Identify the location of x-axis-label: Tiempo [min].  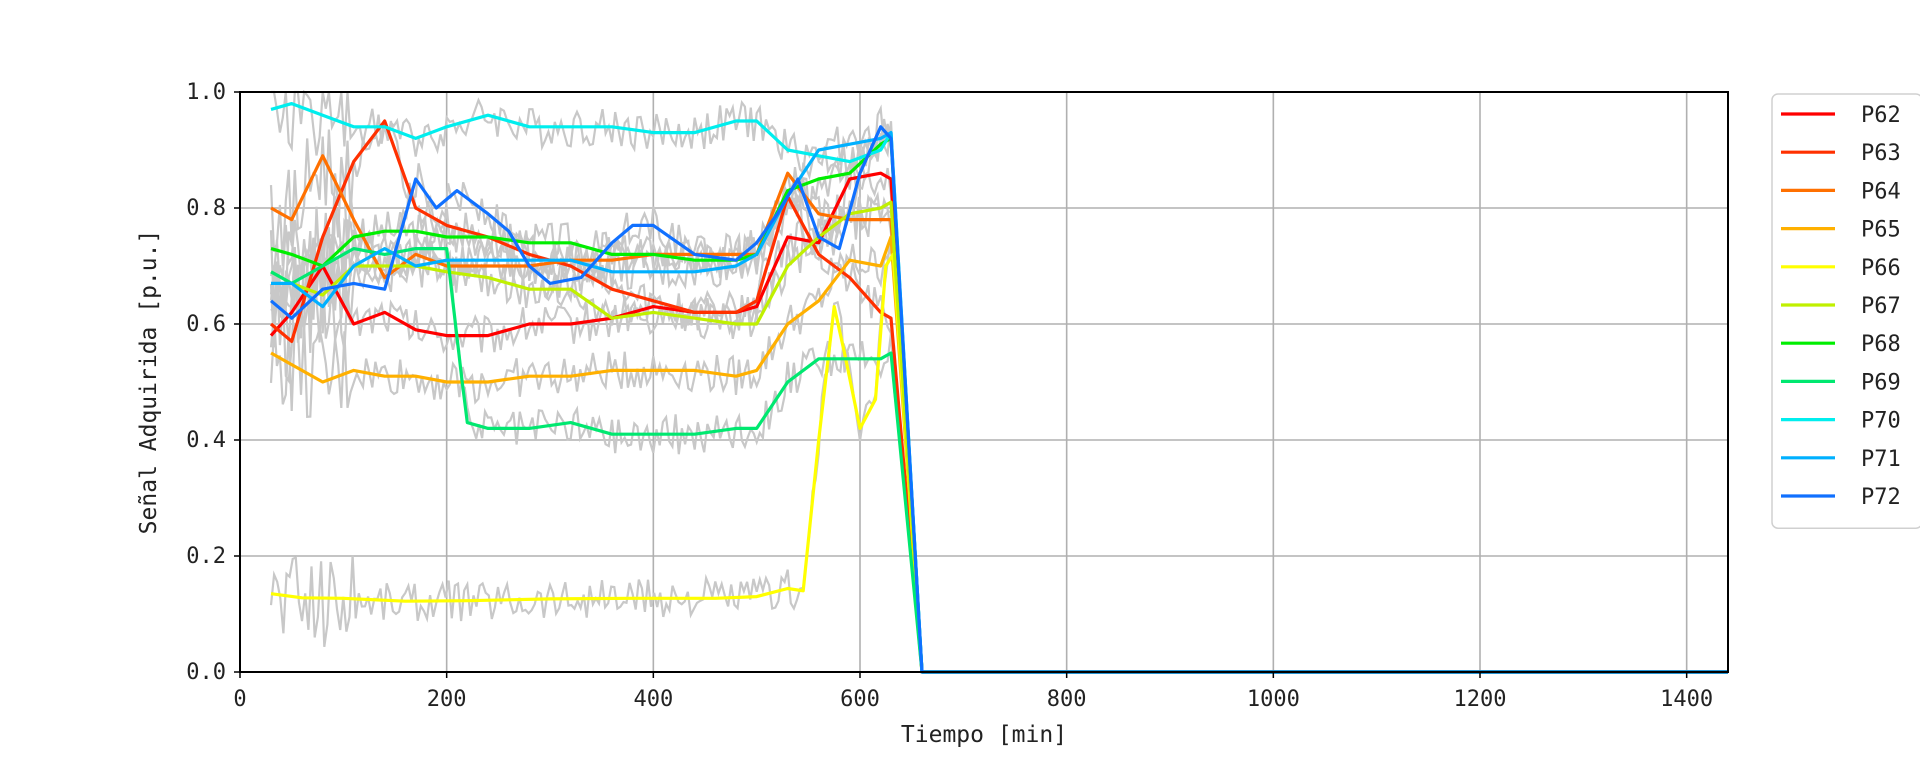
(984, 735).